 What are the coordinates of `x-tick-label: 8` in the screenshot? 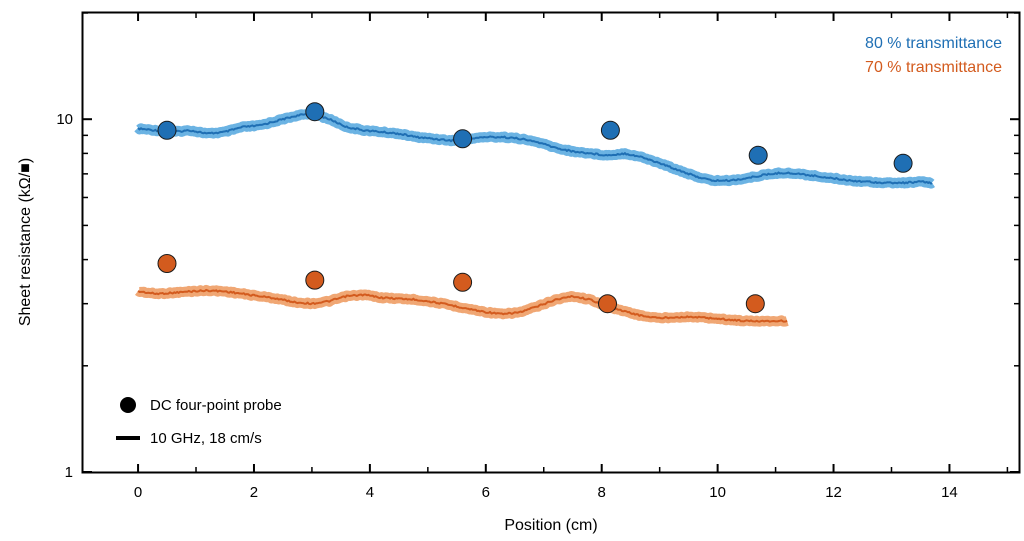 It's located at (602, 492).